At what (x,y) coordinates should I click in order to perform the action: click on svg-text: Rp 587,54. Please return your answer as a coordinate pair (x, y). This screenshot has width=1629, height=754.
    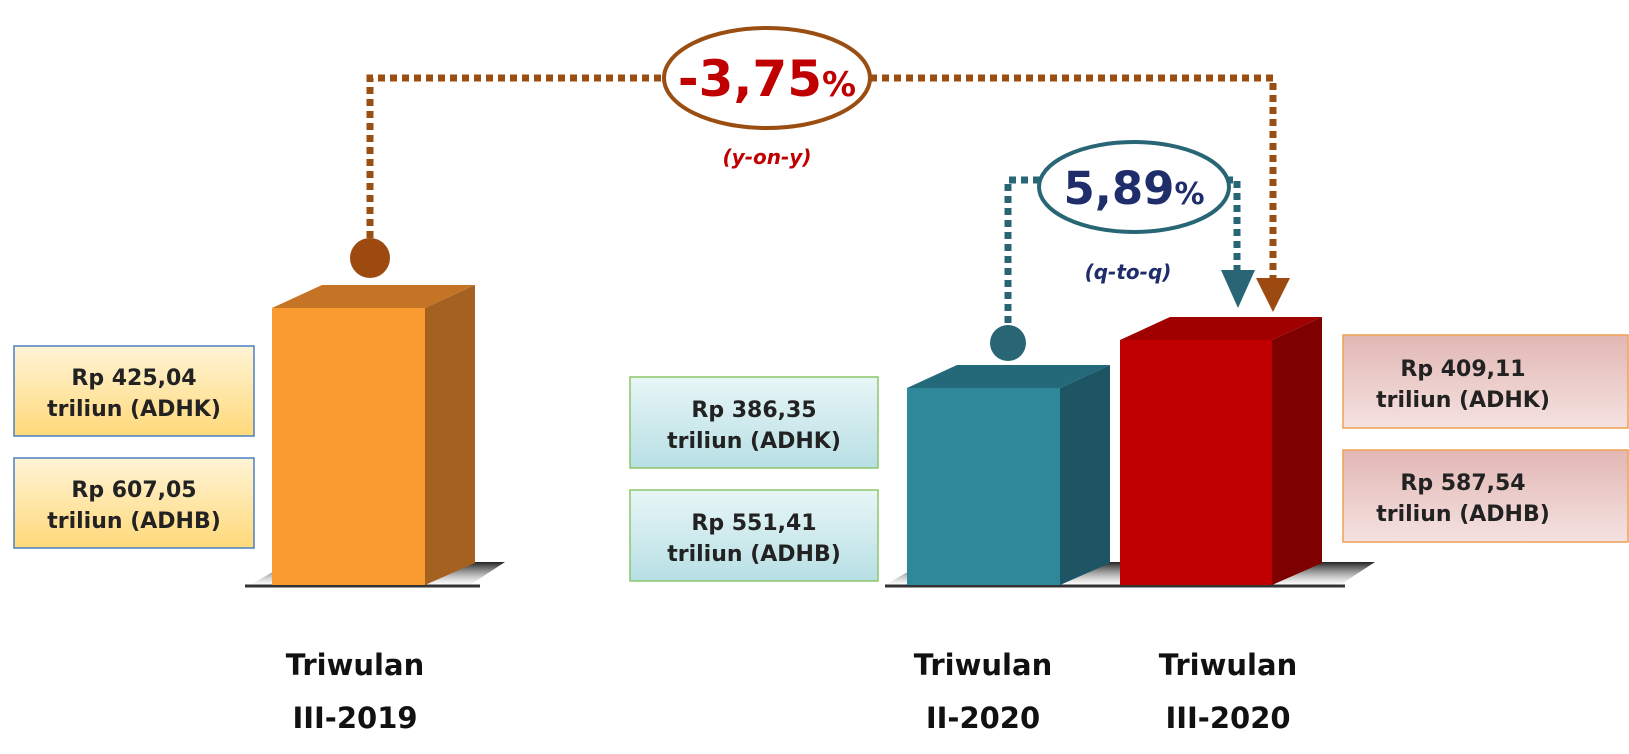
    Looking at the image, I should click on (1462, 483).